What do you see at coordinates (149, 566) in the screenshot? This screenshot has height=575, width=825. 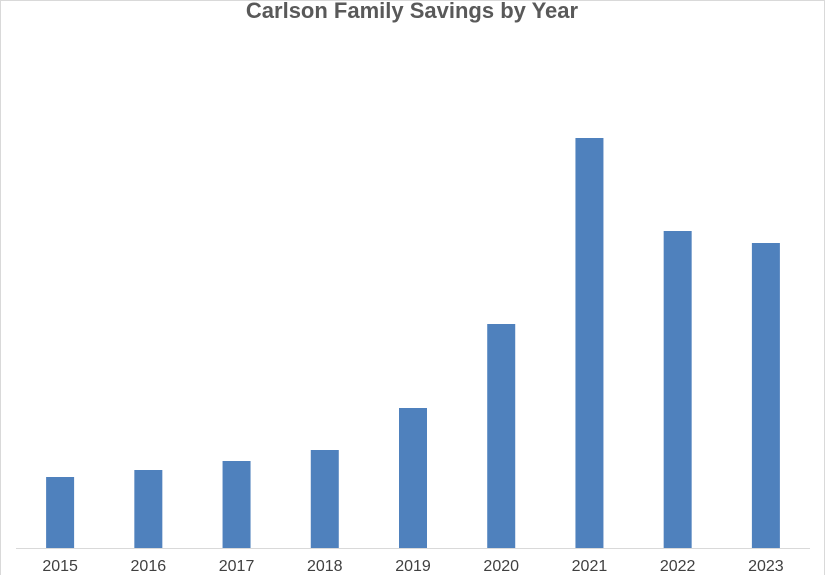 I see `x-tick-label: 2016` at bounding box center [149, 566].